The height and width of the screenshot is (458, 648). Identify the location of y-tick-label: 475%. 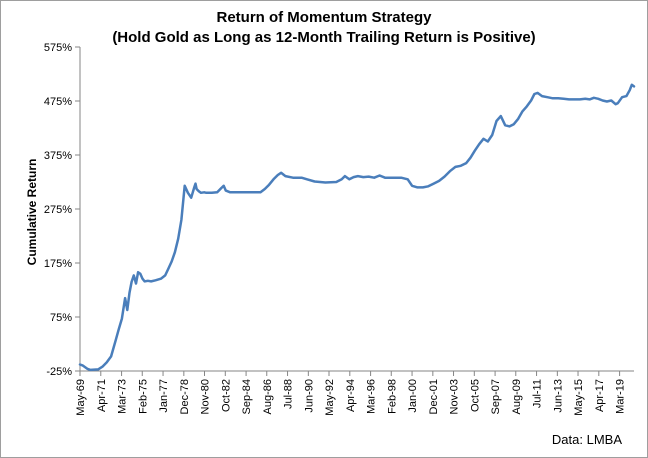
(58, 102).